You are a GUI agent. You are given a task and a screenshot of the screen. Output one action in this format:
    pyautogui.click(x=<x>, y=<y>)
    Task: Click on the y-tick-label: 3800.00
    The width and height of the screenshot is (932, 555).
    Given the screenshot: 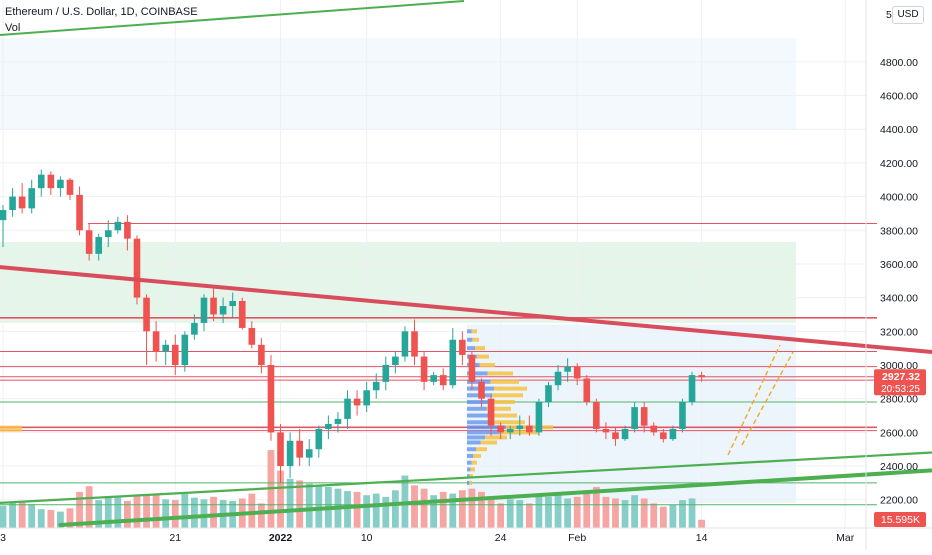 What is the action you would take?
    pyautogui.click(x=899, y=231)
    